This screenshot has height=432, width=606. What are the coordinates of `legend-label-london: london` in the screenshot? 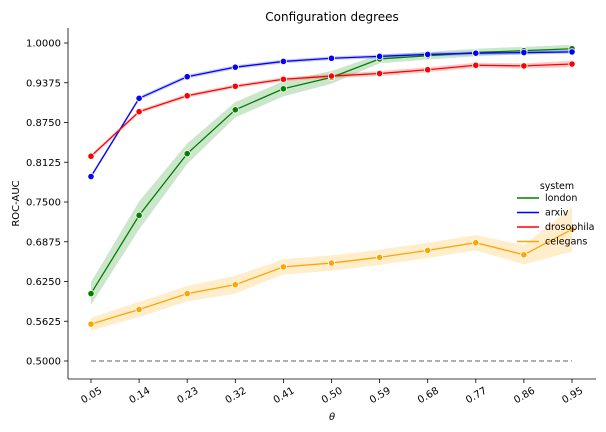 It's located at (561, 198).